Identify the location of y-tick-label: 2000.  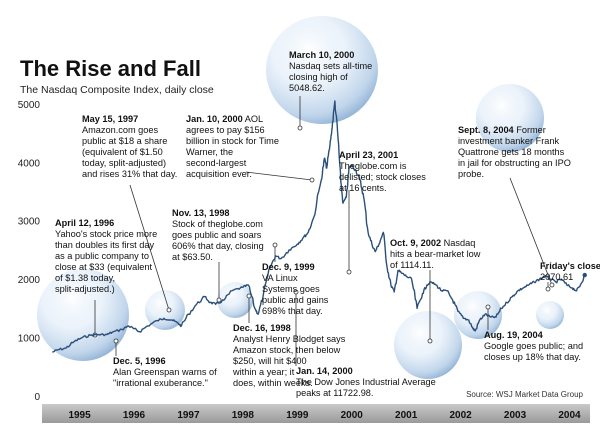
(29, 280).